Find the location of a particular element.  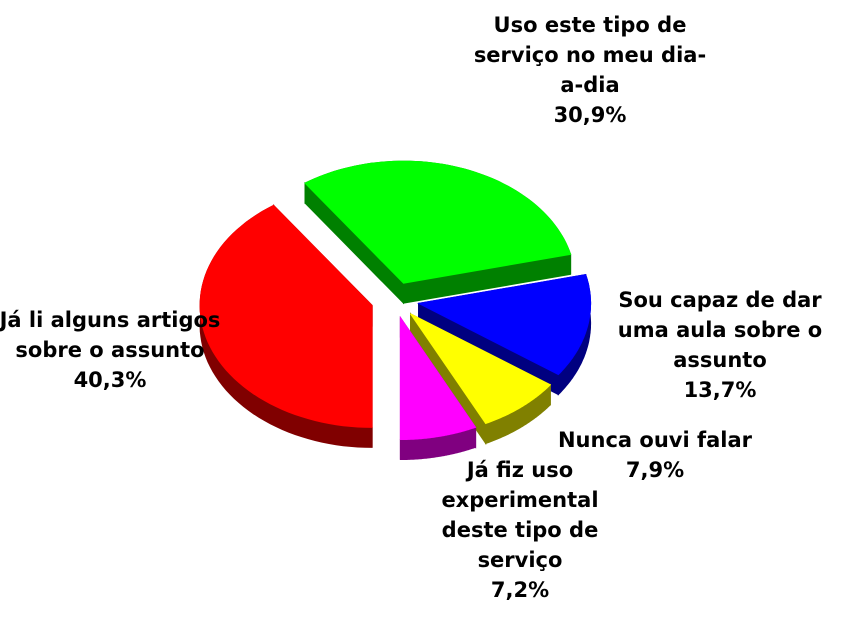

value-label: 40,3% is located at coordinates (110, 380).